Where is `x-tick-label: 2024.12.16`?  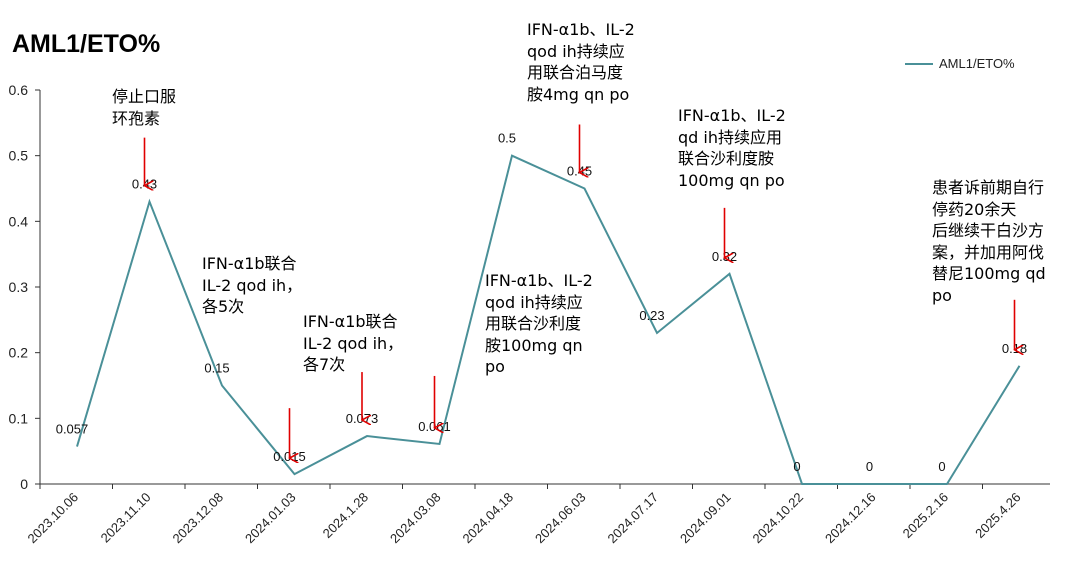
x-tick-label: 2024.12.16 is located at coordinates (850, 518).